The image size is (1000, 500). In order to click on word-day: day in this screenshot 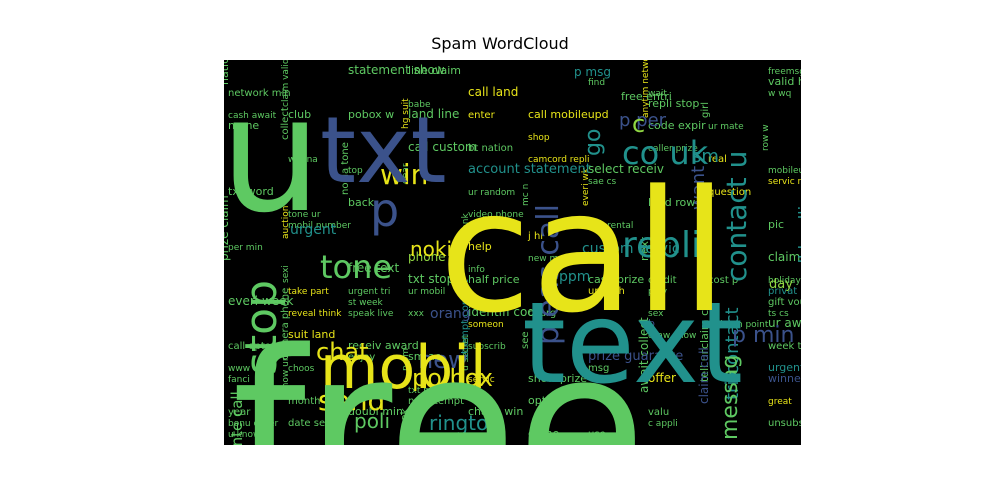, I will do `click(781, 284)`.